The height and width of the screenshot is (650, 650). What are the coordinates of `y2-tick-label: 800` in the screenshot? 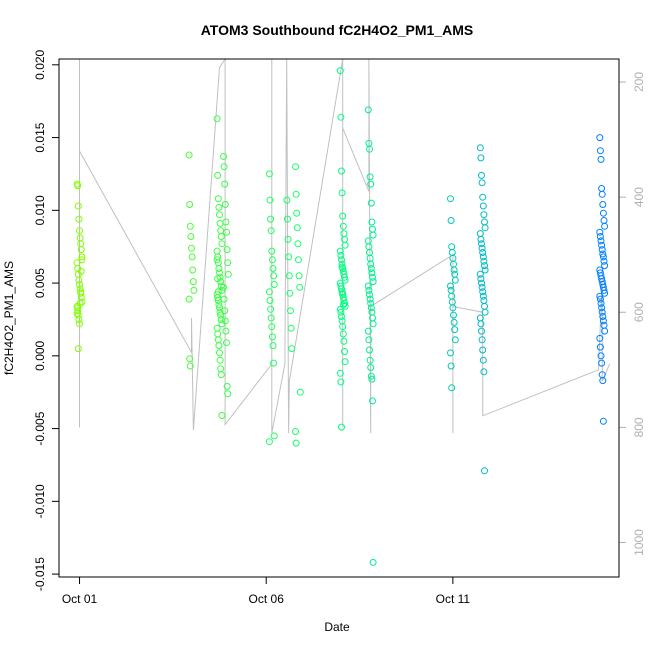 It's located at (639, 427).